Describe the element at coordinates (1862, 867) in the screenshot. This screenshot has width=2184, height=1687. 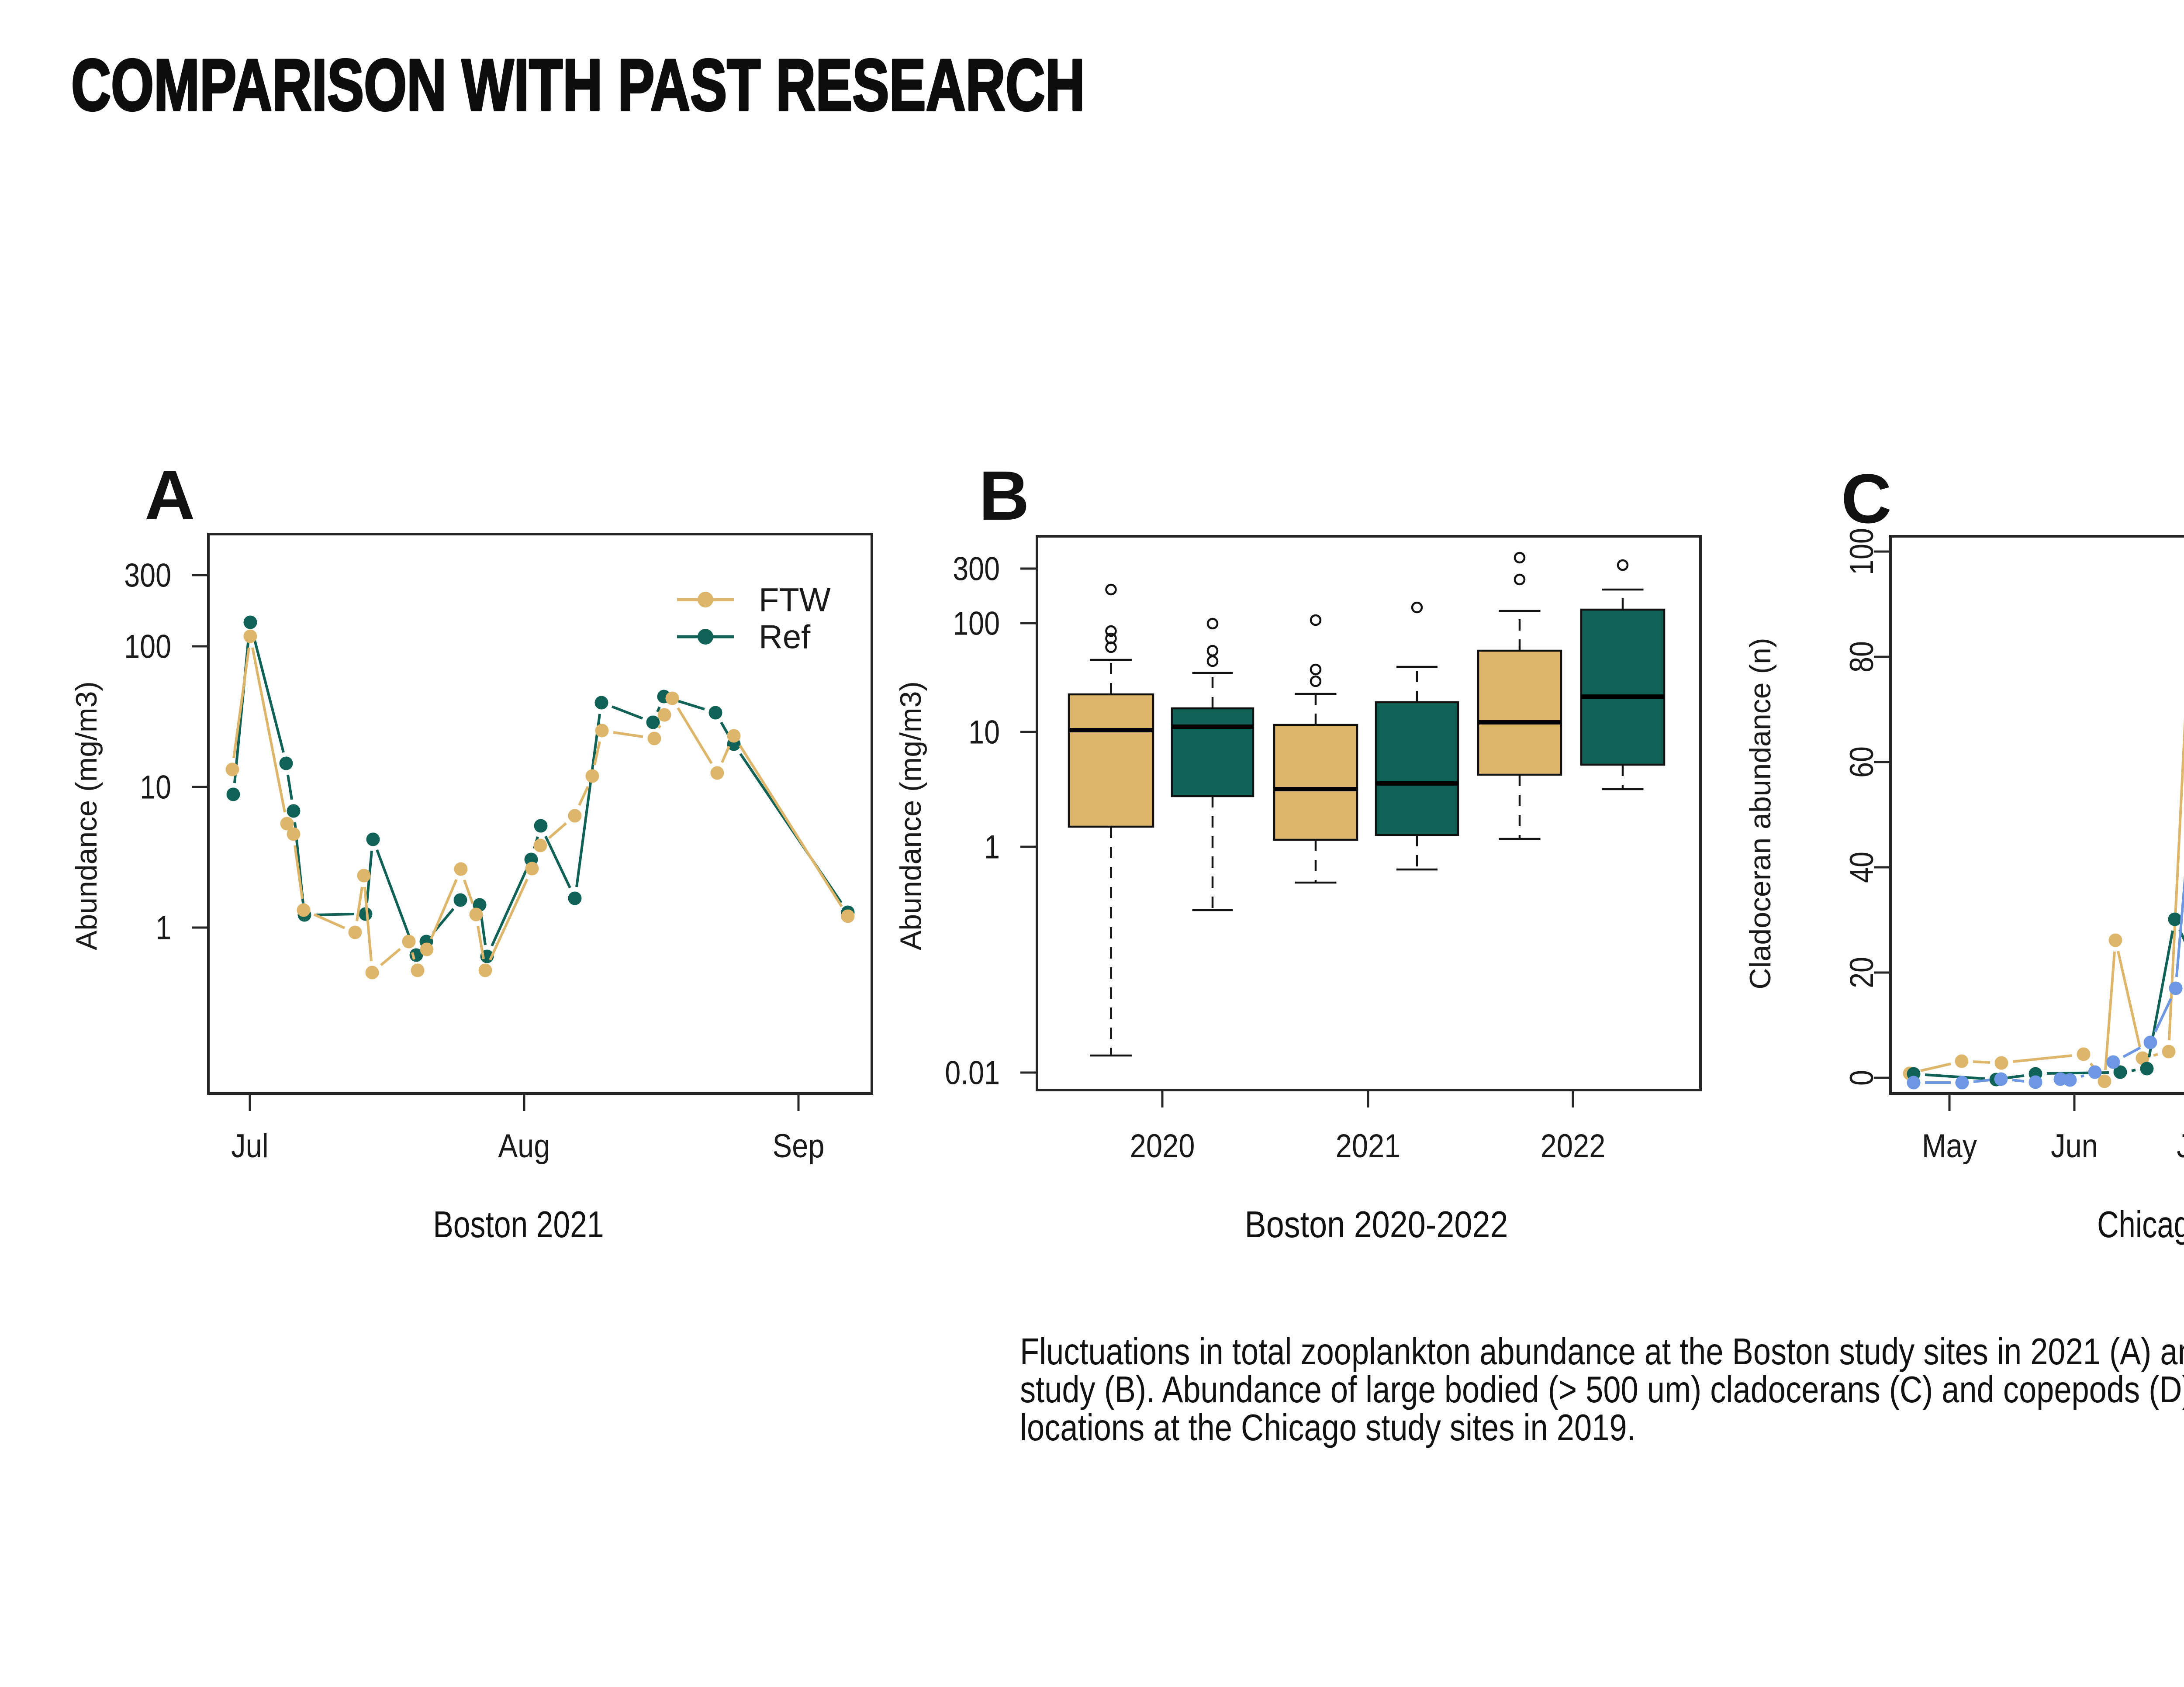
I see `svg-text: 40` at that location.